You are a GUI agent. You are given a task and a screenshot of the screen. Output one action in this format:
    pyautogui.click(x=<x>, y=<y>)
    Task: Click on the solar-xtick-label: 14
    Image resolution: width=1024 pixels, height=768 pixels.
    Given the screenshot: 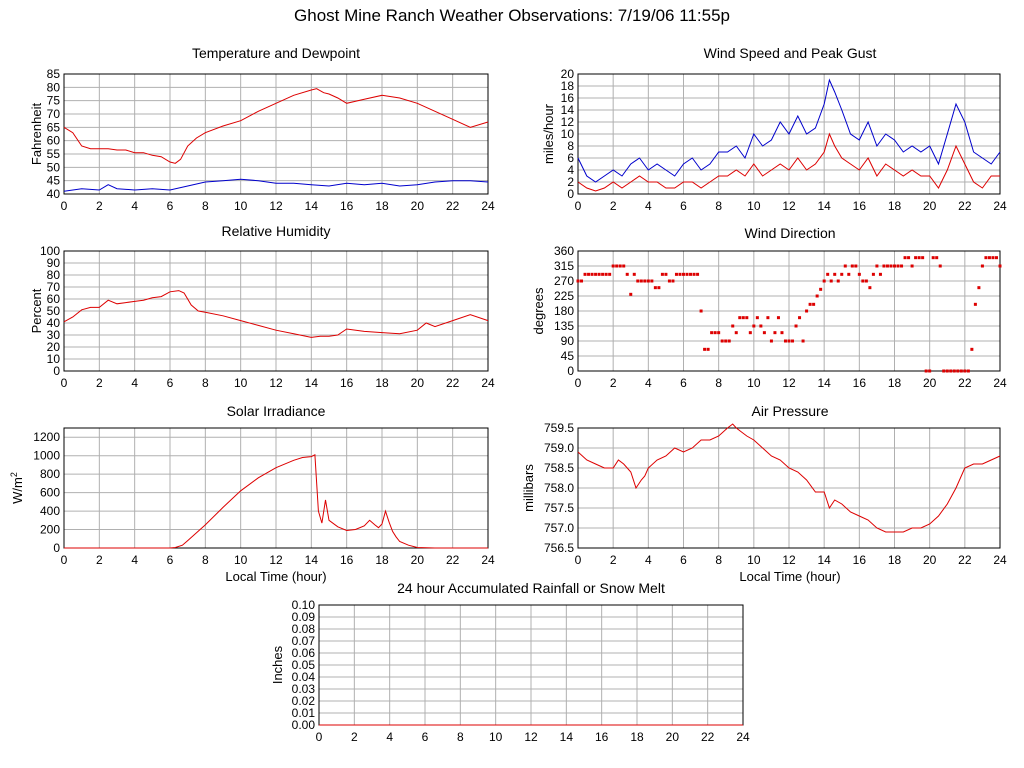 What is the action you would take?
    pyautogui.click(x=312, y=560)
    